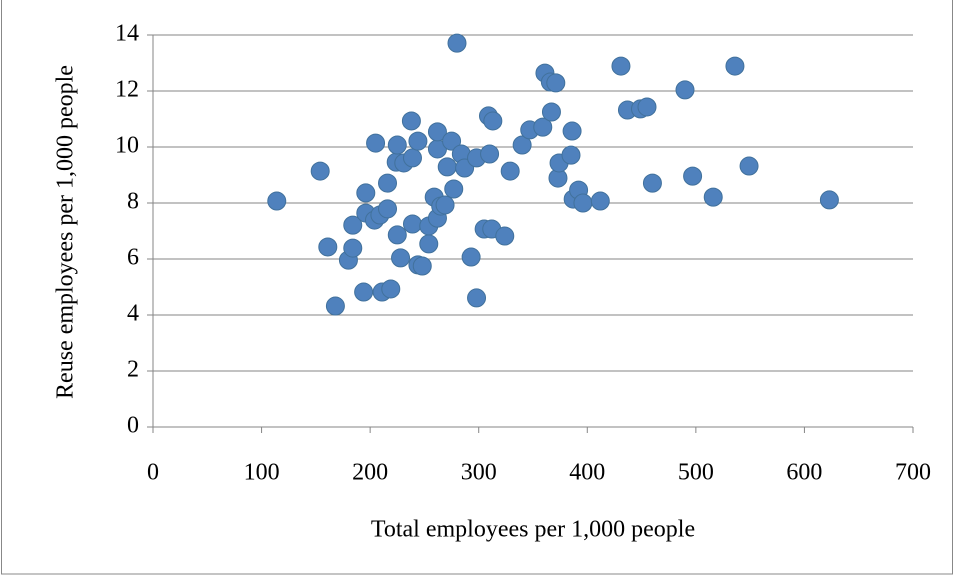 The height and width of the screenshot is (582, 955). I want to click on x-tick-label: 700, so click(913, 473).